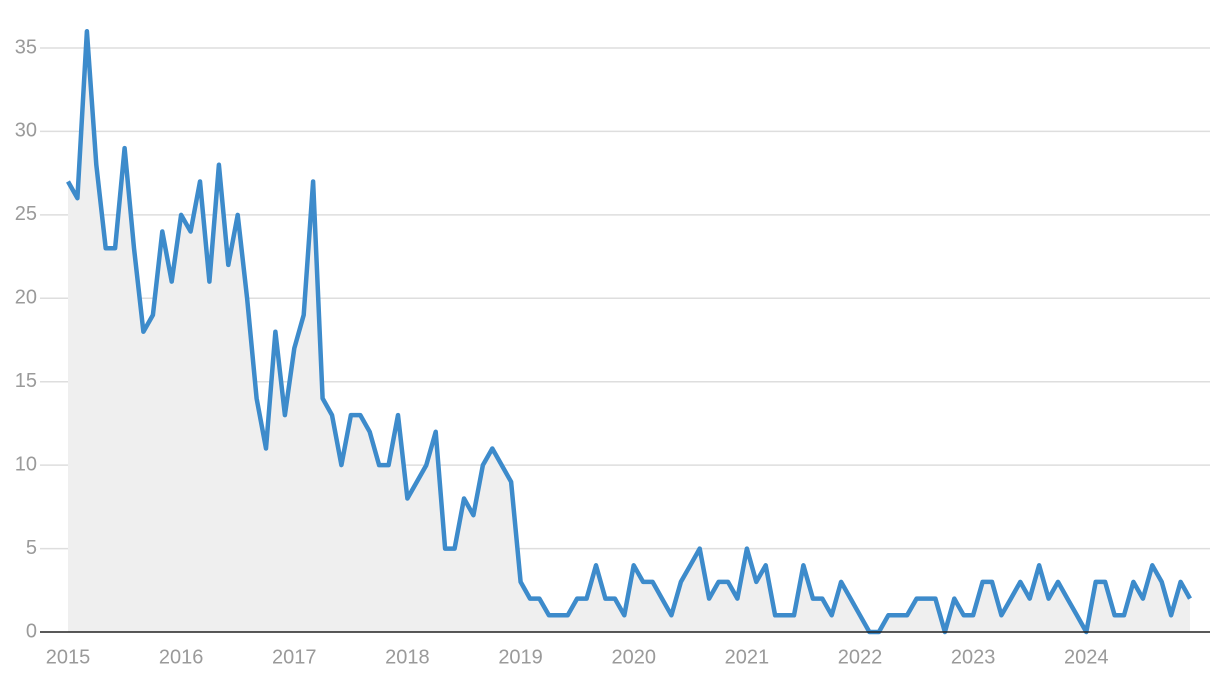  What do you see at coordinates (181, 657) in the screenshot?
I see `x-tick-label: 2016` at bounding box center [181, 657].